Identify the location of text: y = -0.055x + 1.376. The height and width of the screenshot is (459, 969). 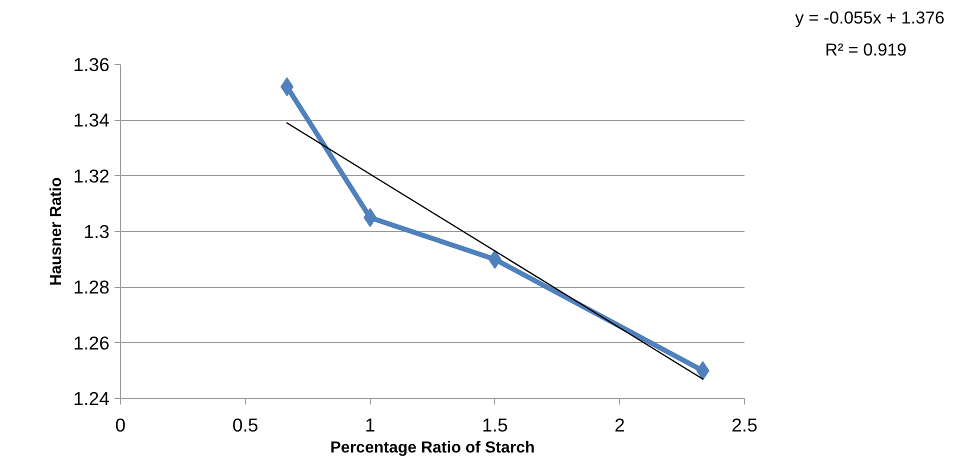
(870, 18).